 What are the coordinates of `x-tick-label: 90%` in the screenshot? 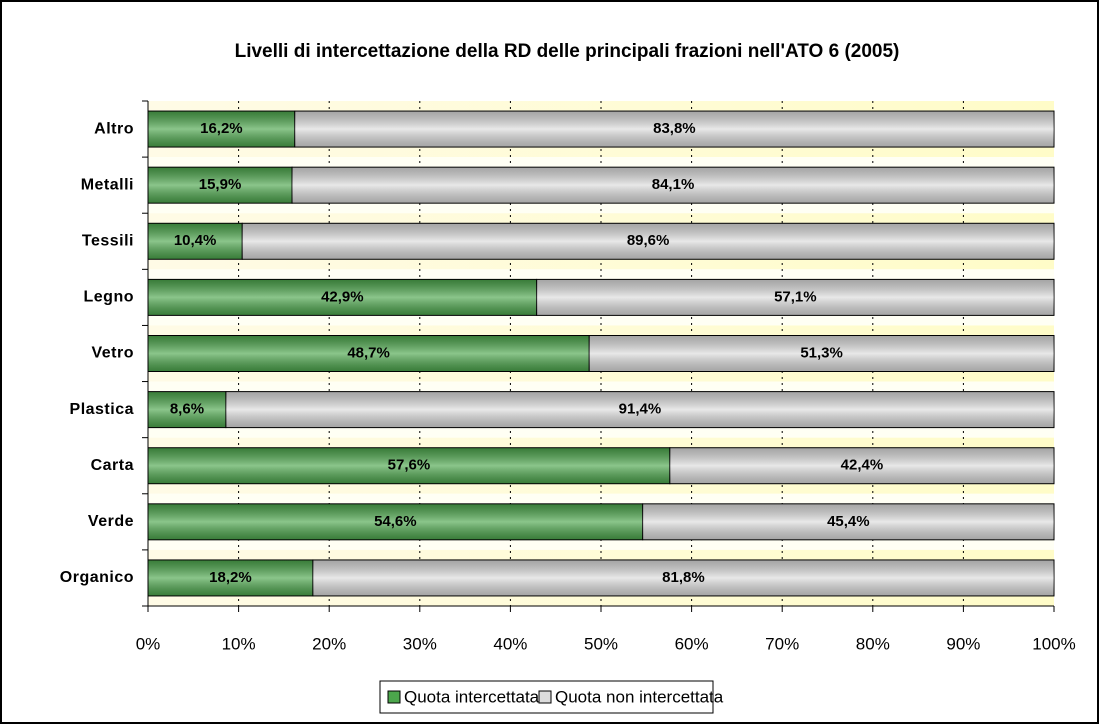 It's located at (963, 643).